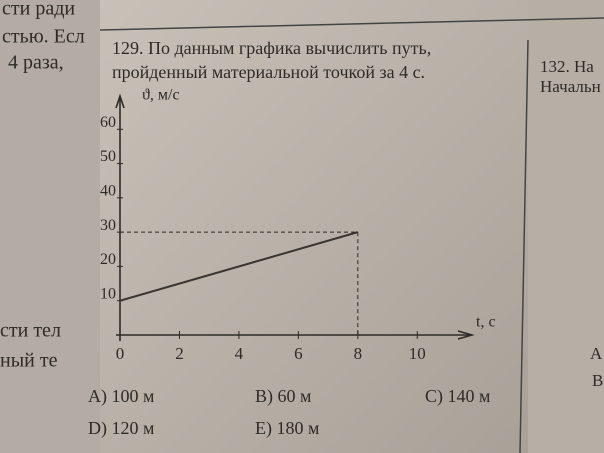  Describe the element at coordinates (108, 122) in the screenshot. I see `y-tick-label: 60` at that location.